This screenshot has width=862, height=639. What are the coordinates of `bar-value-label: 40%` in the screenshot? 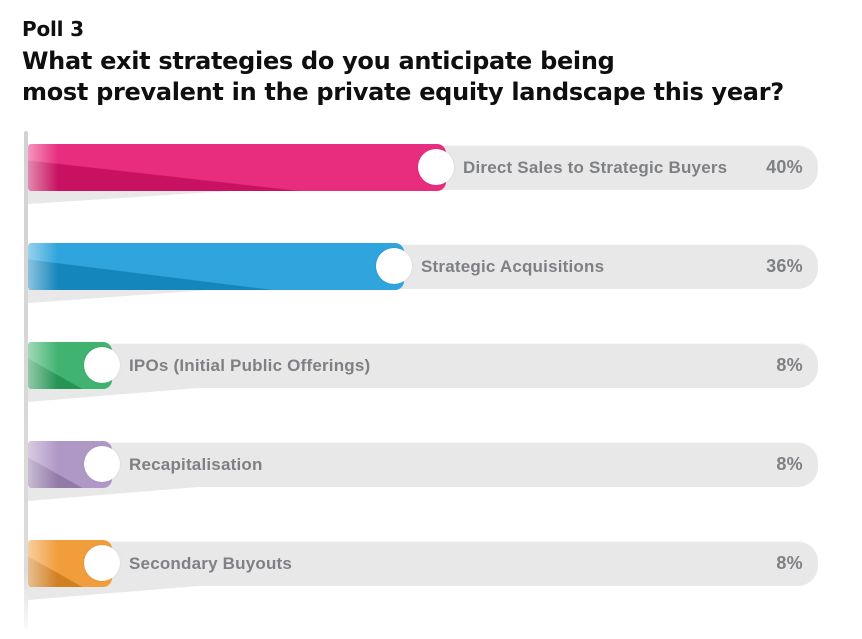 It's located at (784, 167).